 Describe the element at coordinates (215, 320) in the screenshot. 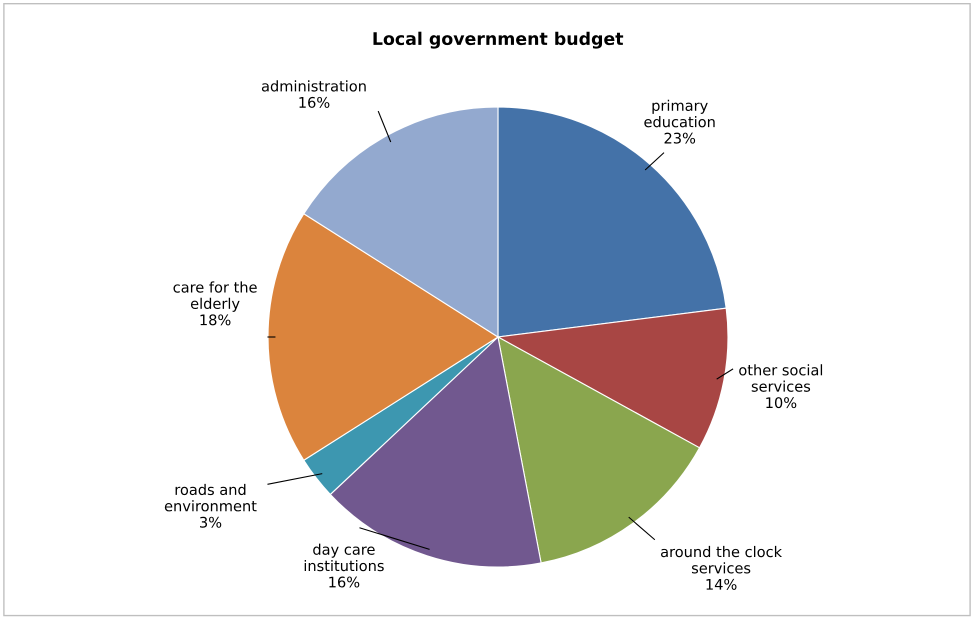

I see `data-label: 18%` at that location.